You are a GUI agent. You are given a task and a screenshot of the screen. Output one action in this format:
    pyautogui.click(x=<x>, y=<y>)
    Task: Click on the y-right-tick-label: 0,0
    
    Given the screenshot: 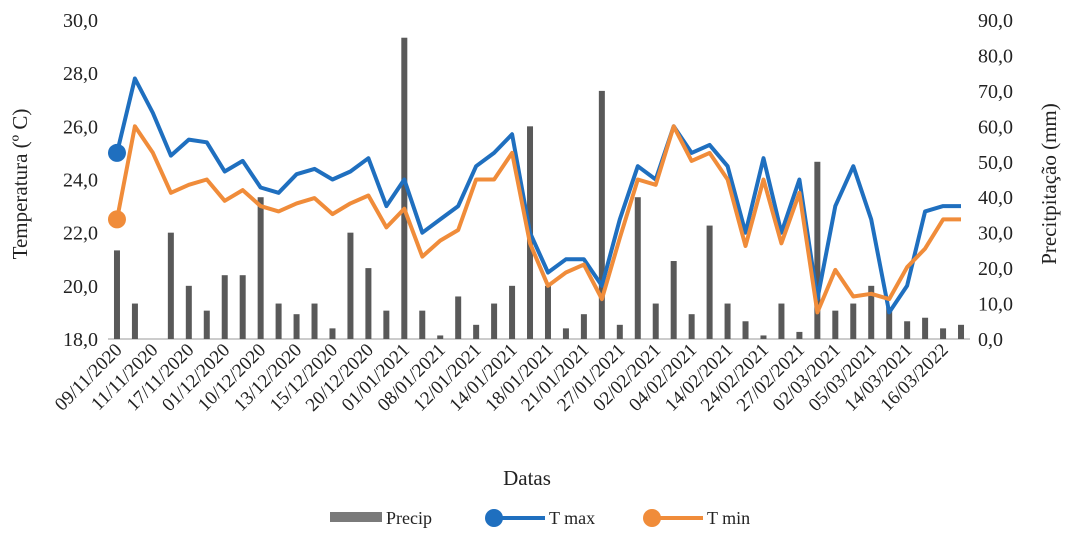 What is the action you would take?
    pyautogui.click(x=990, y=340)
    